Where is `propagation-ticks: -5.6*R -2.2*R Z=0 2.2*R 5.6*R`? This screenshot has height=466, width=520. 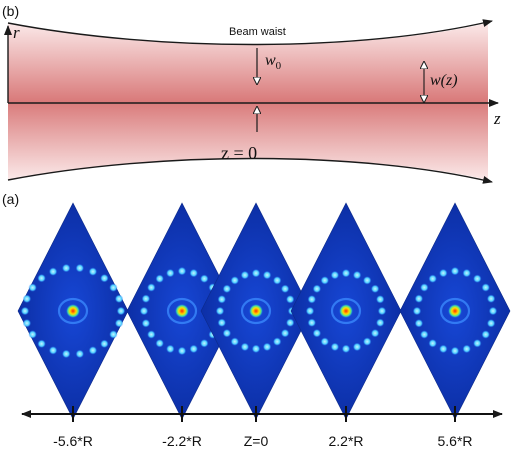 propagation-ticks: -5.6*R -2.2*R Z=0 2.2*R 5.6*R is located at coordinates (263, 427).